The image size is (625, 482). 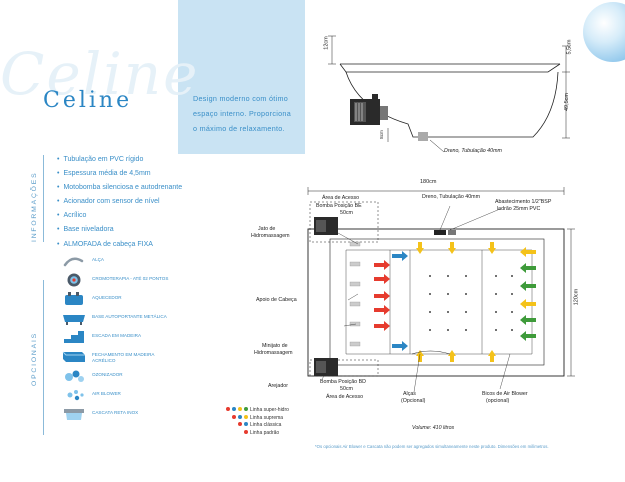 What do you see at coordinates (267, 417) in the screenshot?
I see `legend-label: Linha suprema` at bounding box center [267, 417].